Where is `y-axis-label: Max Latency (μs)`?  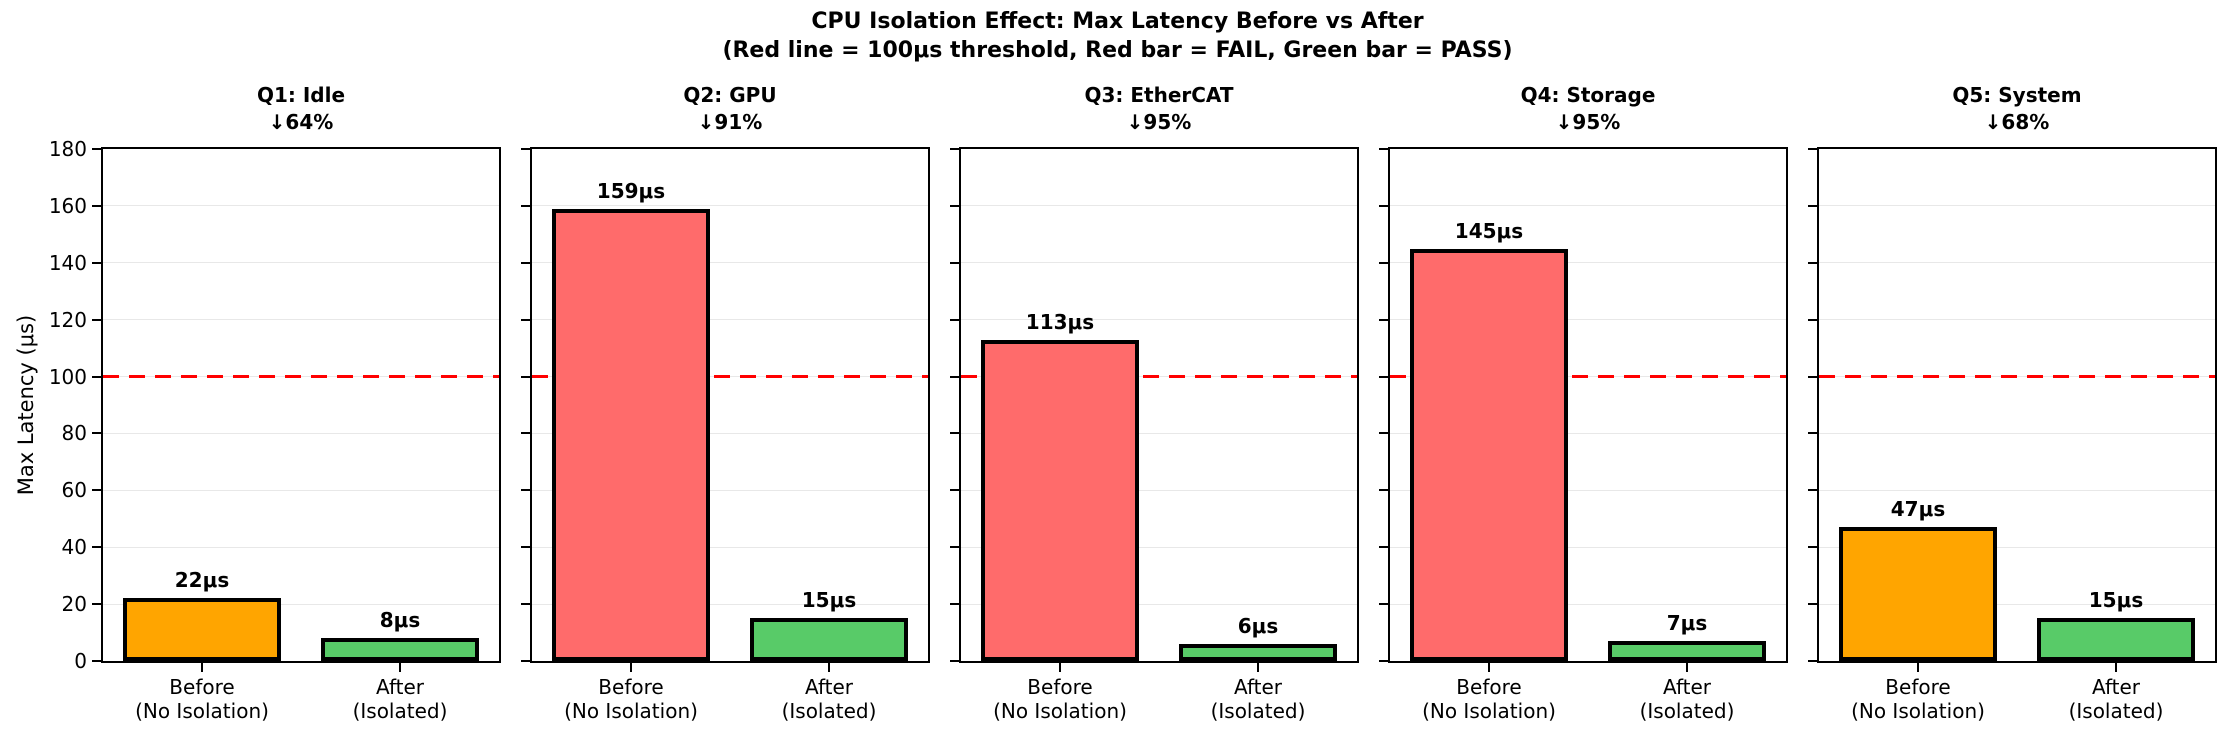 y-axis-label: Max Latency (μs) is located at coordinates (26, 405).